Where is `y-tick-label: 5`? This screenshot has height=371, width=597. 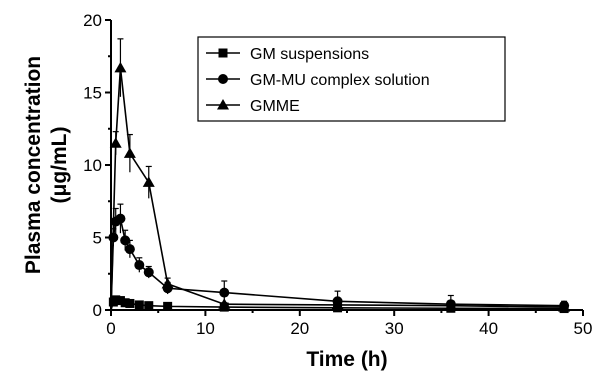 y-tick-label: 5 is located at coordinates (97, 238).